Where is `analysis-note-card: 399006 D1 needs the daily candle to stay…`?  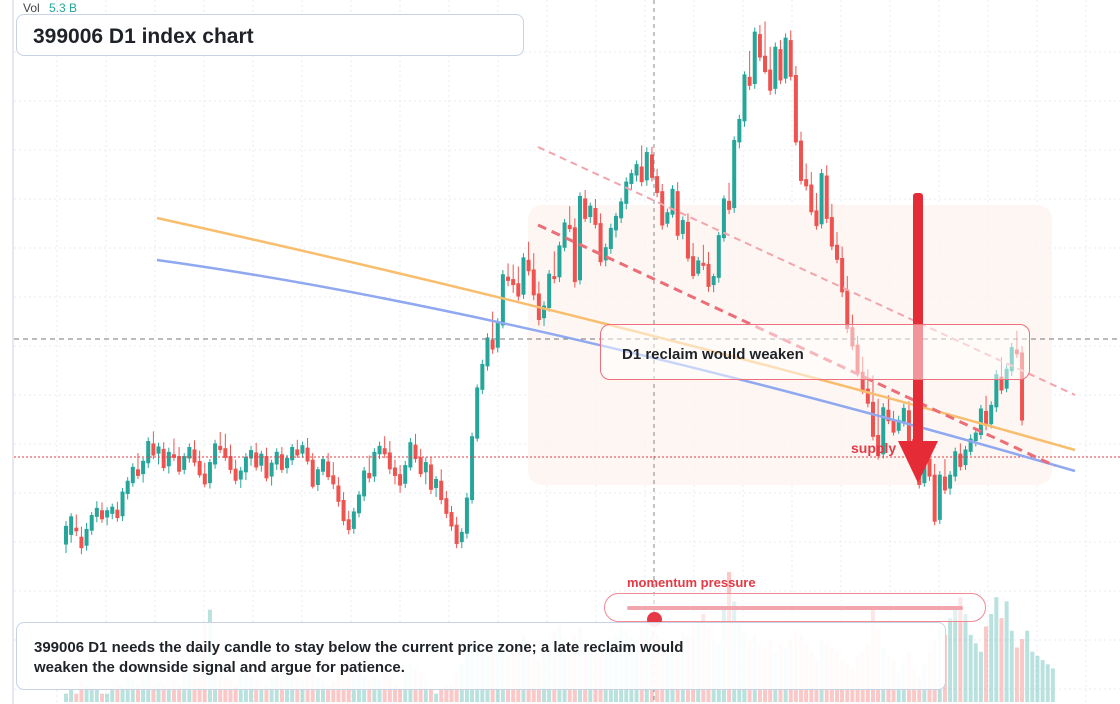 analysis-note-card: 399006 D1 needs the daily candle to stay… is located at coordinates (481, 656).